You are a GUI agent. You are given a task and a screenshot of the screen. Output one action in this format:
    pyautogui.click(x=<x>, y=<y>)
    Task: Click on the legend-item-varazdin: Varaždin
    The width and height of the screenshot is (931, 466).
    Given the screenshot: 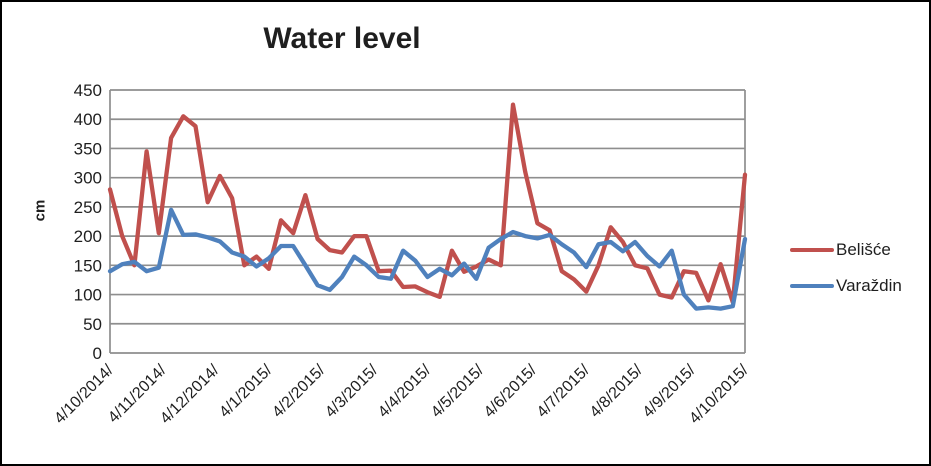 What is the action you would take?
    pyautogui.click(x=846, y=286)
    